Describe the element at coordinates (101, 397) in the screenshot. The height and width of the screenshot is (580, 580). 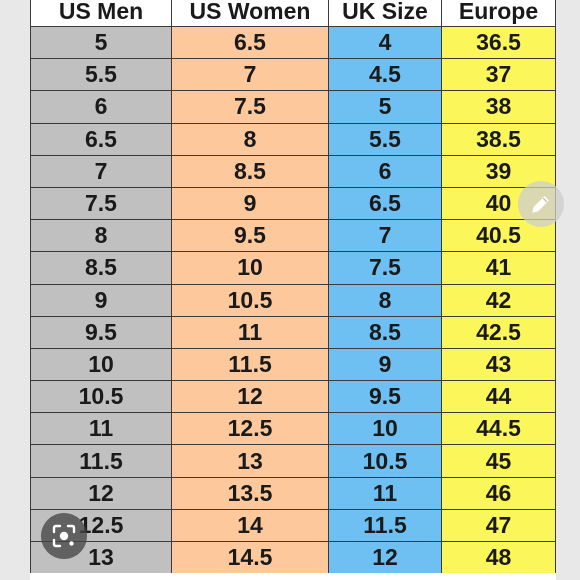
I see `cell-us-men: 10.5` at that location.